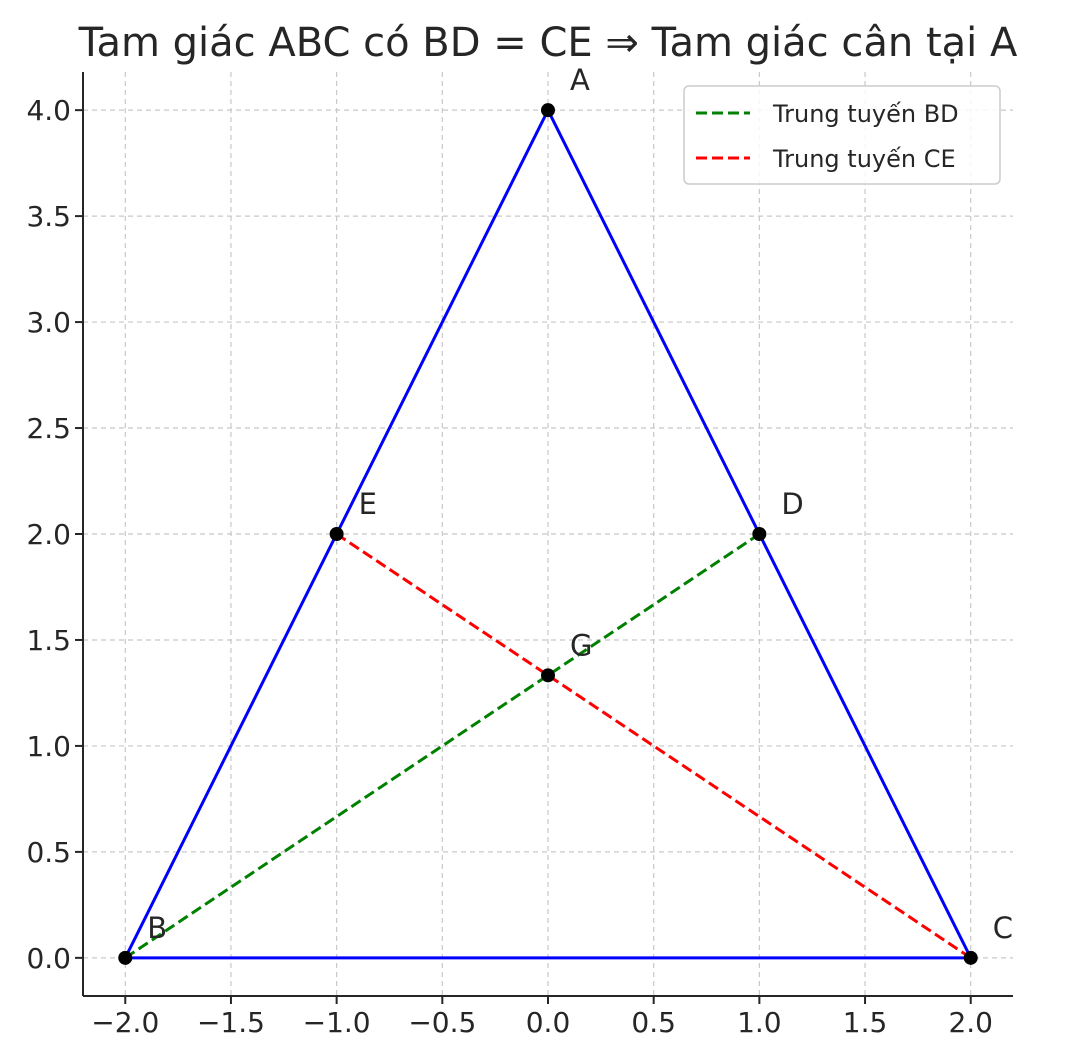 This screenshot has height=1059, width=1089. Describe the element at coordinates (48, 534) in the screenshot. I see `y-tick-label-4: 2.0` at that location.